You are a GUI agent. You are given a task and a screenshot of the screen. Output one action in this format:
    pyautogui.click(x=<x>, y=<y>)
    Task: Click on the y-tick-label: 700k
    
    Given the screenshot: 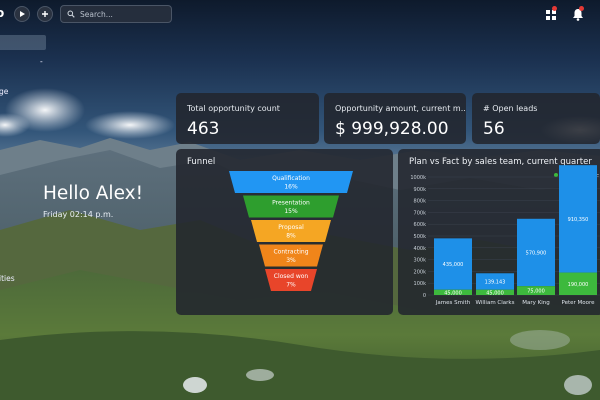 What is the action you would take?
    pyautogui.click(x=420, y=213)
    